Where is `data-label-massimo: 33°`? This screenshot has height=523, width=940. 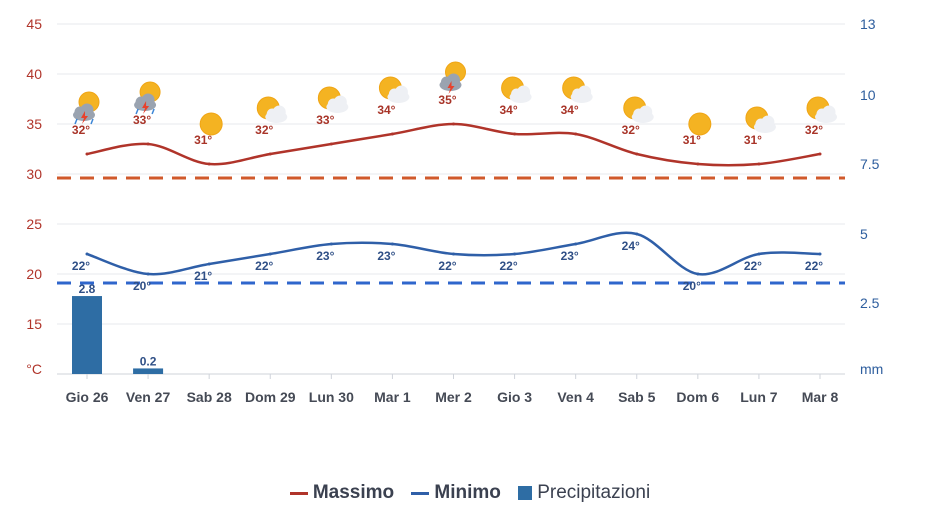 data-label-massimo: 33° is located at coordinates (325, 120).